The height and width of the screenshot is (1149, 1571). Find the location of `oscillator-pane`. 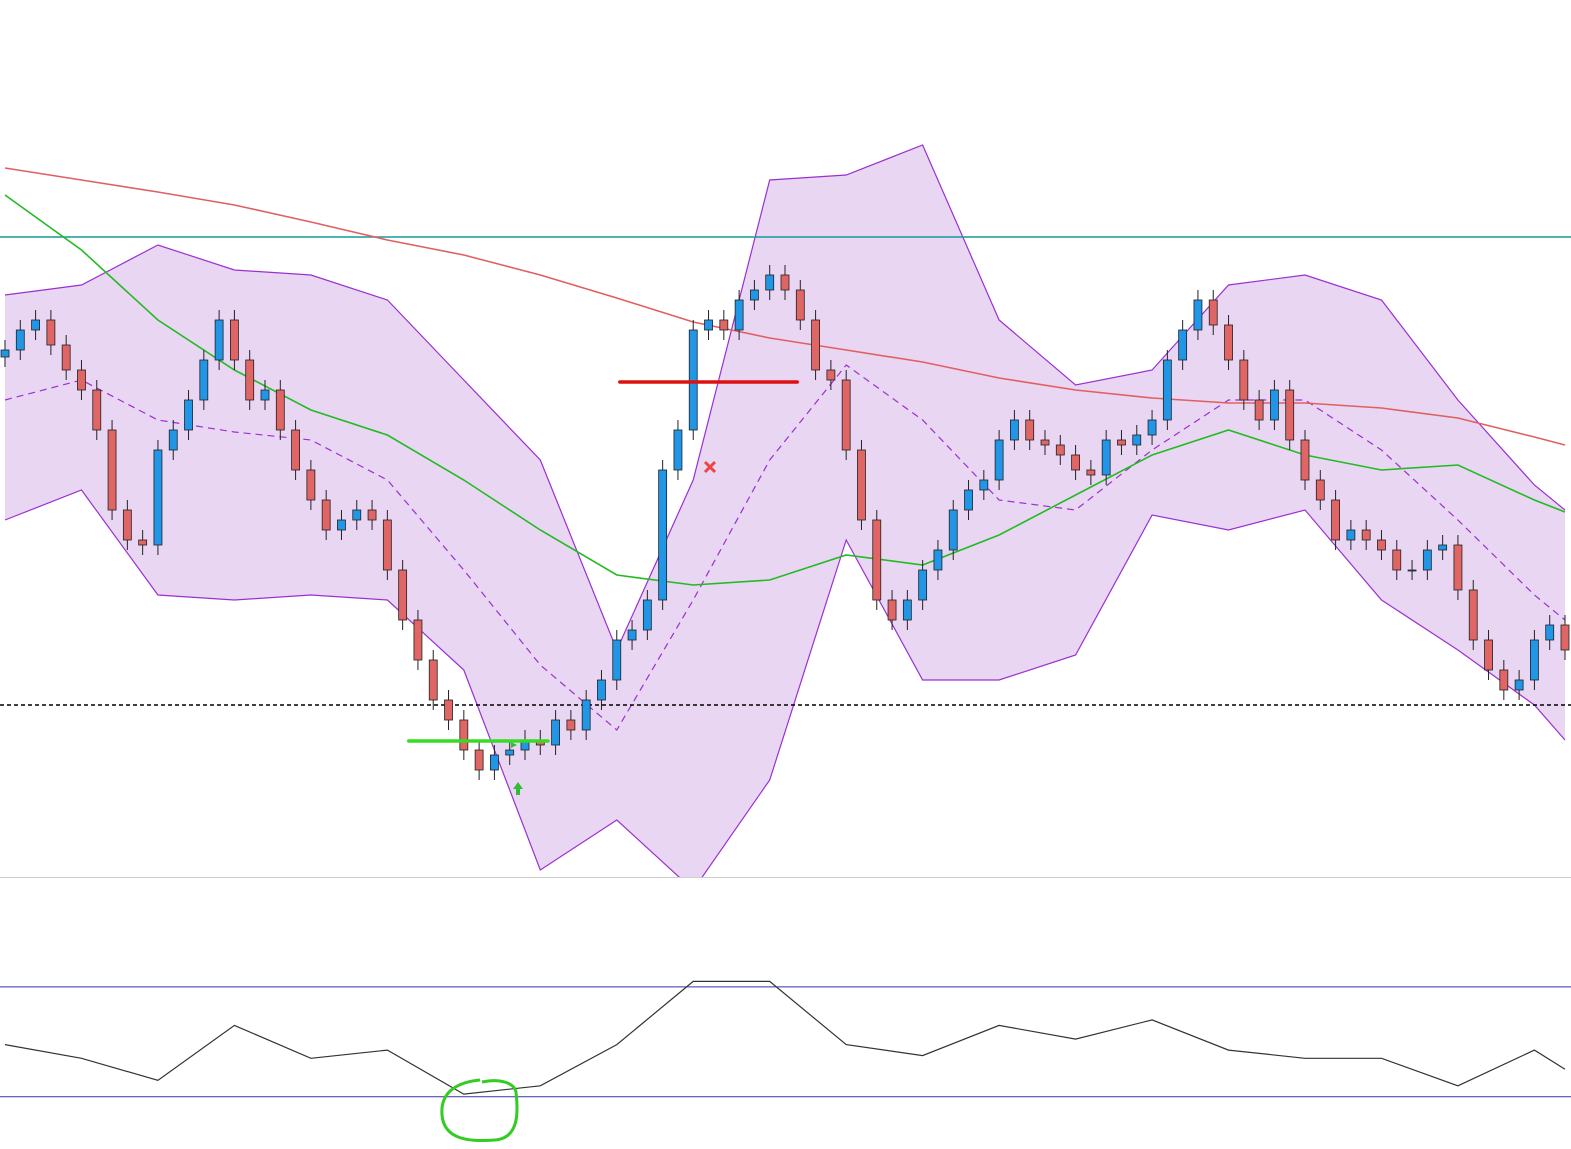

oscillator-pane is located at coordinates (785, 1039).